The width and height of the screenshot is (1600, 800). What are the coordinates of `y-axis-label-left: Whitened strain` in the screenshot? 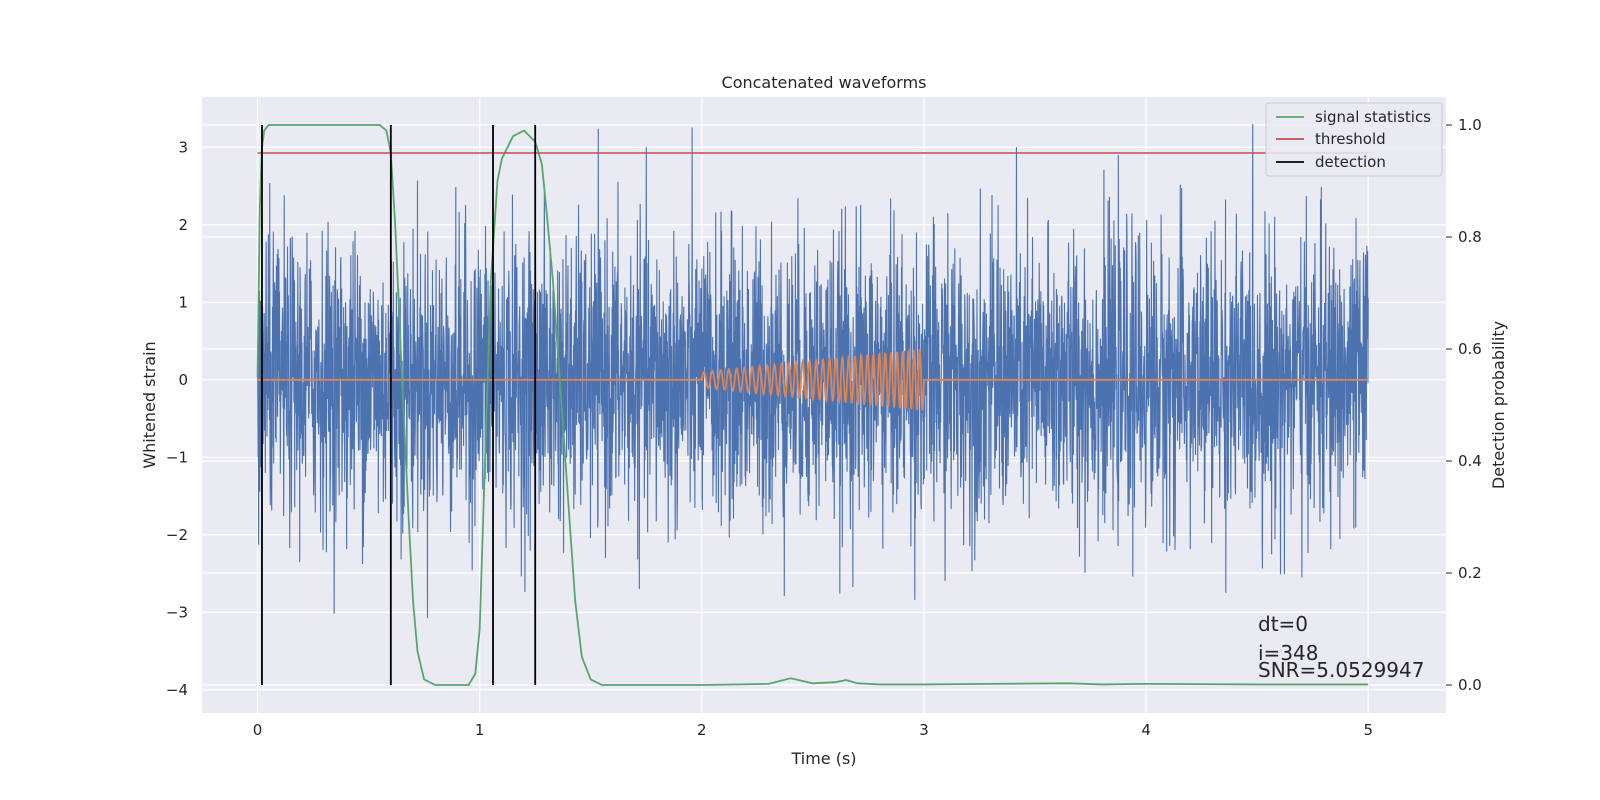 It's located at (149, 404).